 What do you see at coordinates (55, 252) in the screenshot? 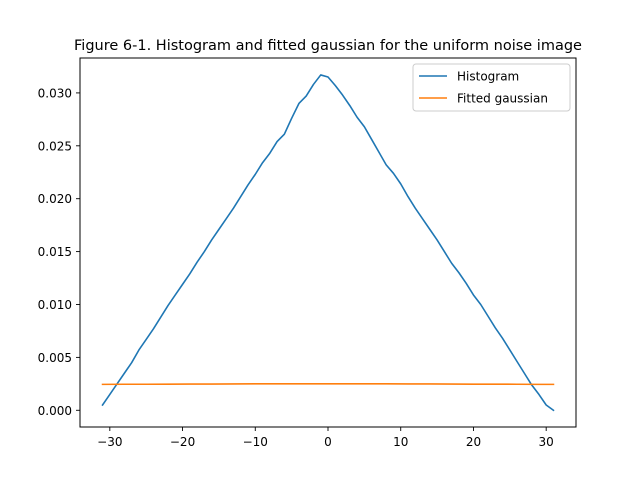
I see `y-tick-label: 0.015` at bounding box center [55, 252].